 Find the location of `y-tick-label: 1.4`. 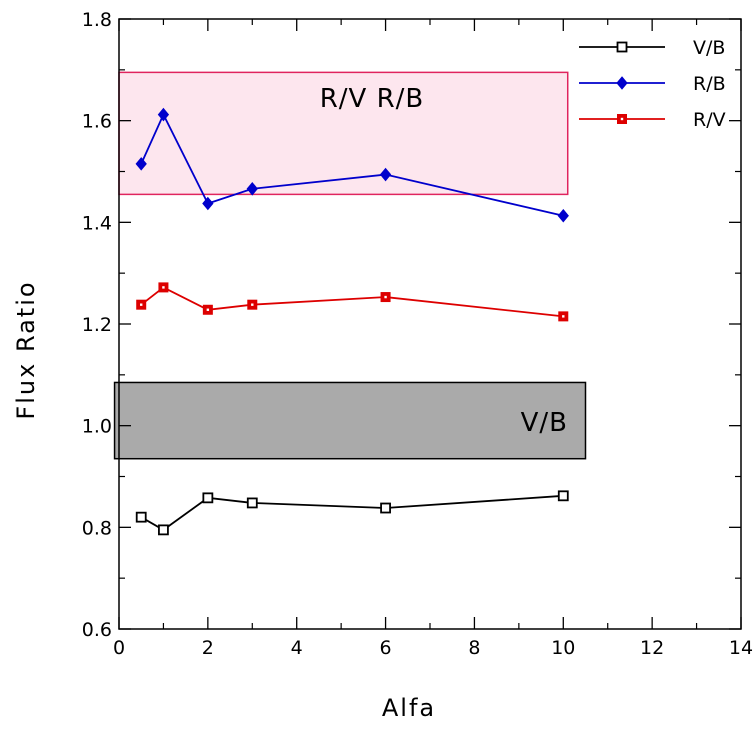

y-tick-label: 1.4 is located at coordinates (97, 223).